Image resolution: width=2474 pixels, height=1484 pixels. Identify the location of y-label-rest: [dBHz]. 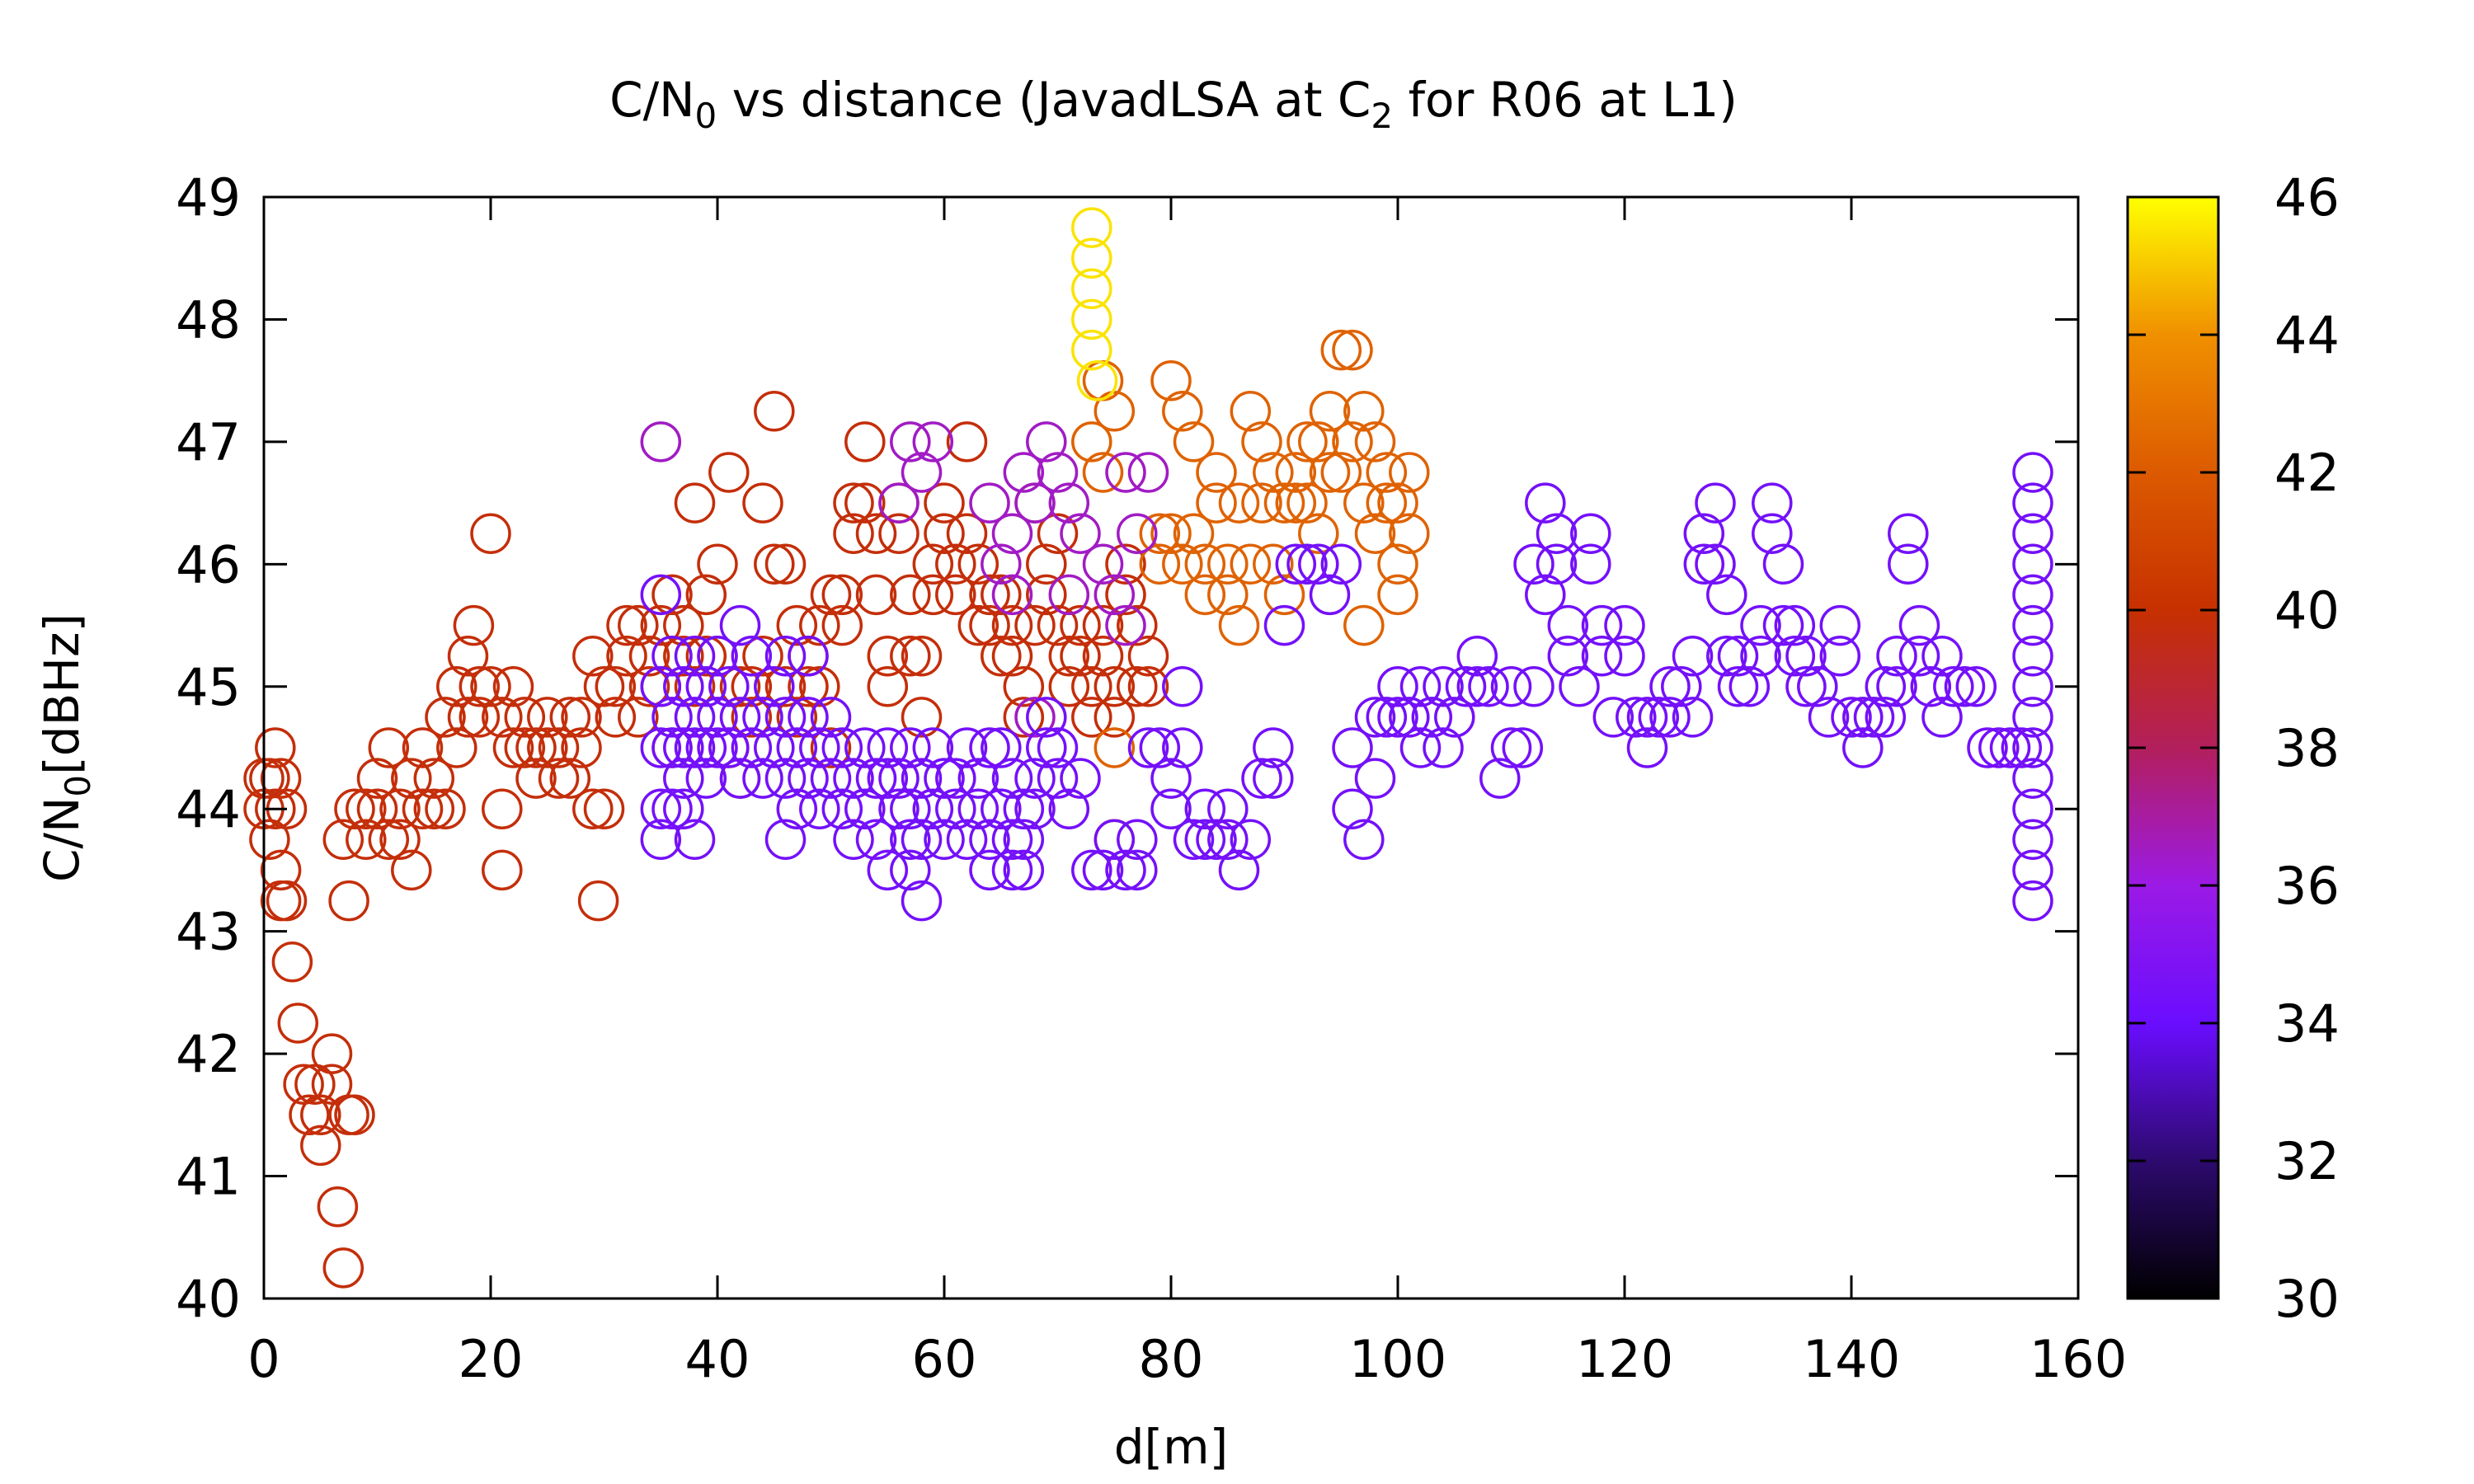
(62, 694).